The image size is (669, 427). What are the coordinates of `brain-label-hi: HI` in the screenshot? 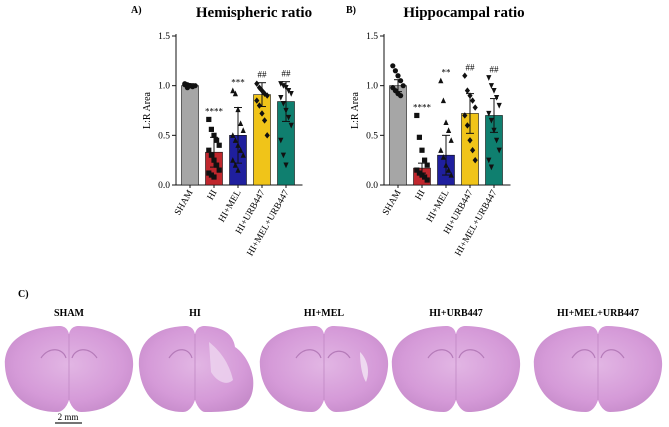 It's located at (195, 313).